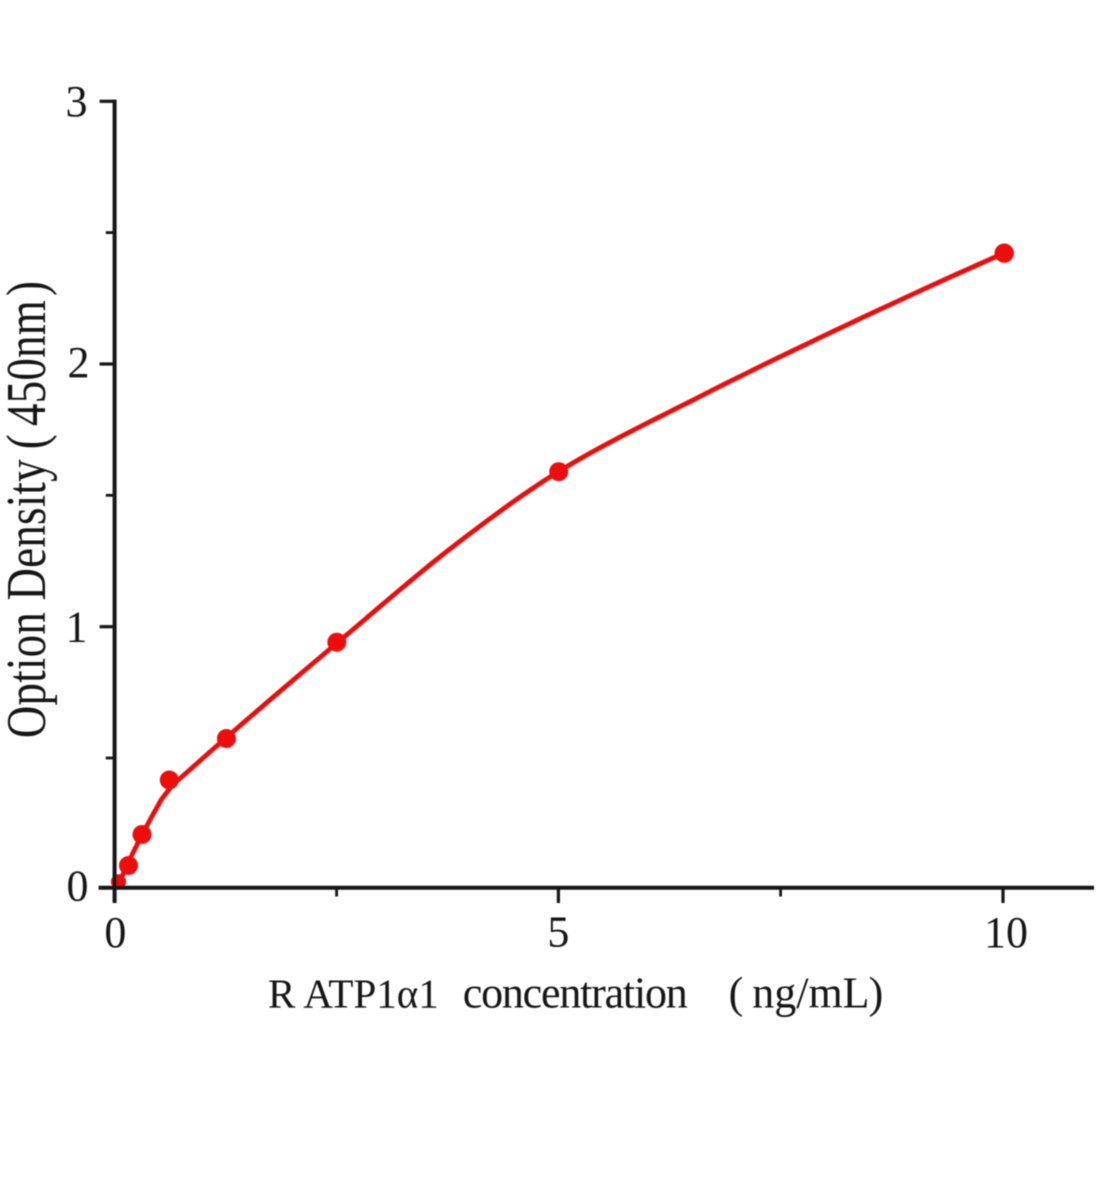  I want to click on svg-text: 2, so click(79, 362).